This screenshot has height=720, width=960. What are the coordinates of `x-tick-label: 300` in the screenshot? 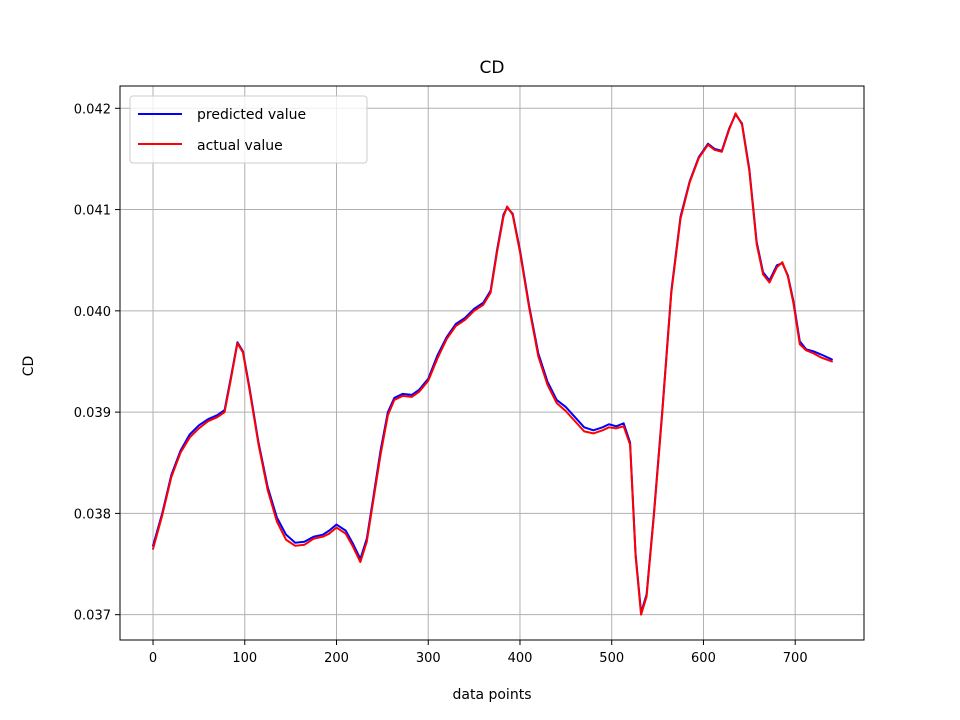 It's located at (428, 658).